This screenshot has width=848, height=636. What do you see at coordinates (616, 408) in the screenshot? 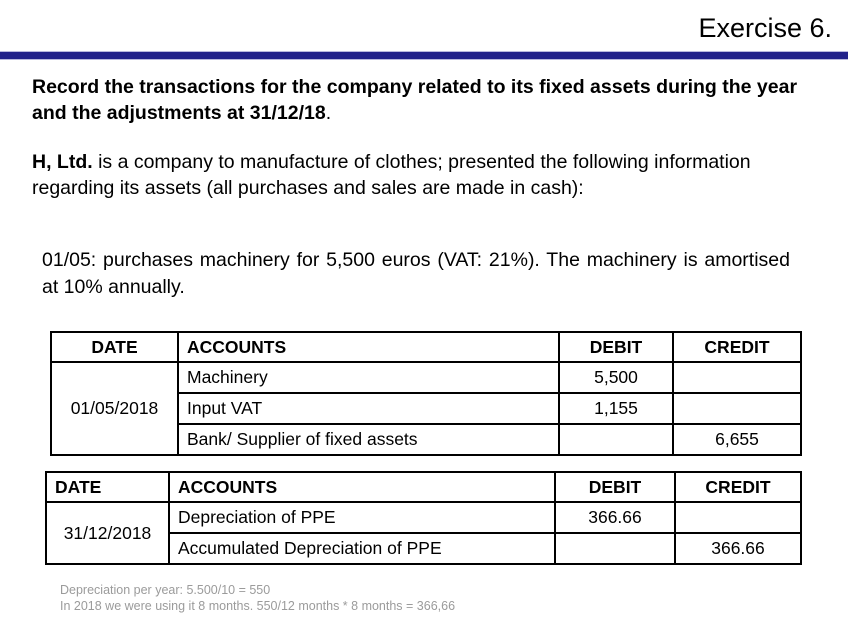
I see `debit-cell: 1,155` at bounding box center [616, 408].